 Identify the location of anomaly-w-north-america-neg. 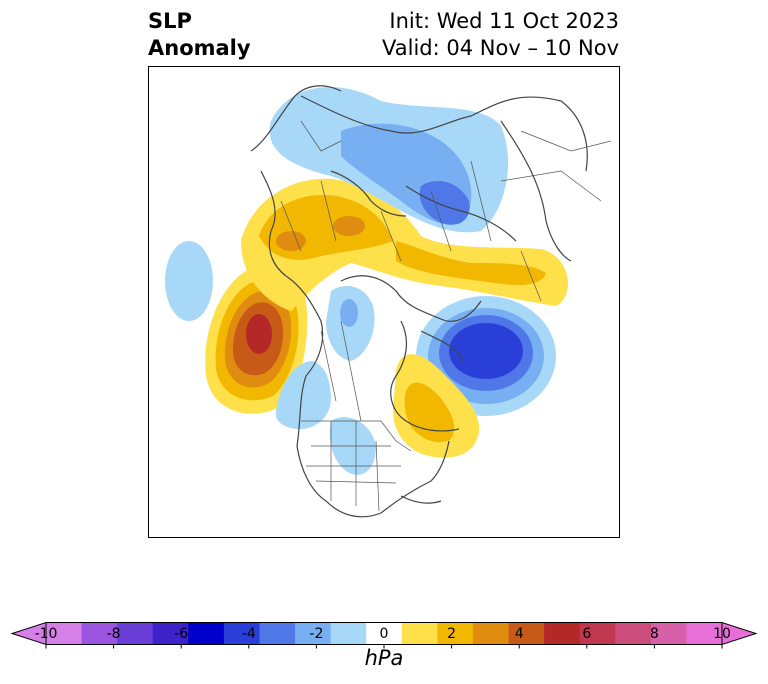
(325, 380).